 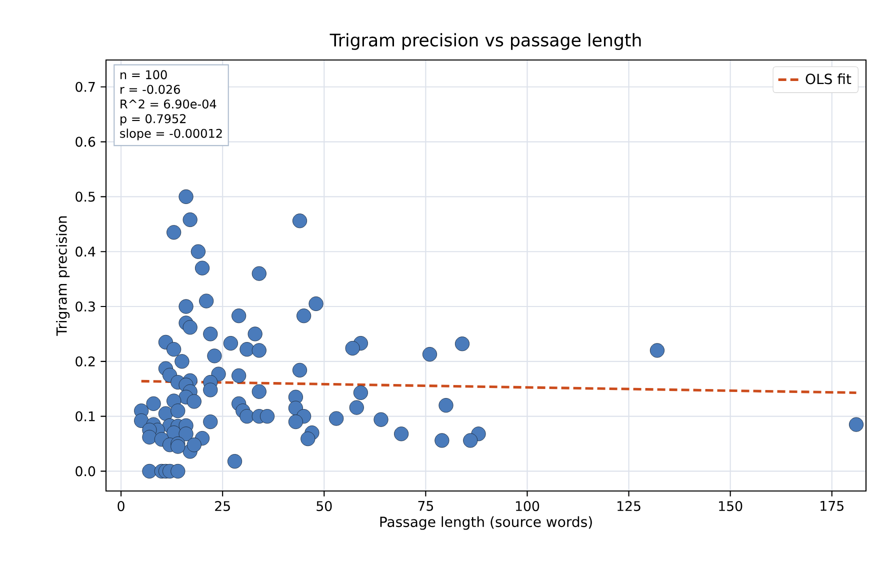 What do you see at coordinates (63, 276) in the screenshot?
I see `y-axis-title: Trigram precision` at bounding box center [63, 276].